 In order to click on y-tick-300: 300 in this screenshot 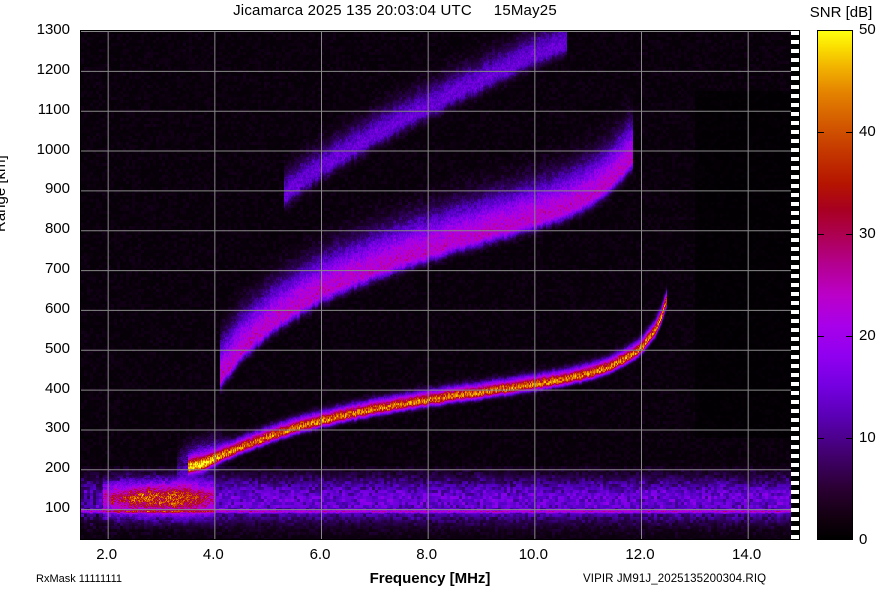, I will do `click(57, 428)`.